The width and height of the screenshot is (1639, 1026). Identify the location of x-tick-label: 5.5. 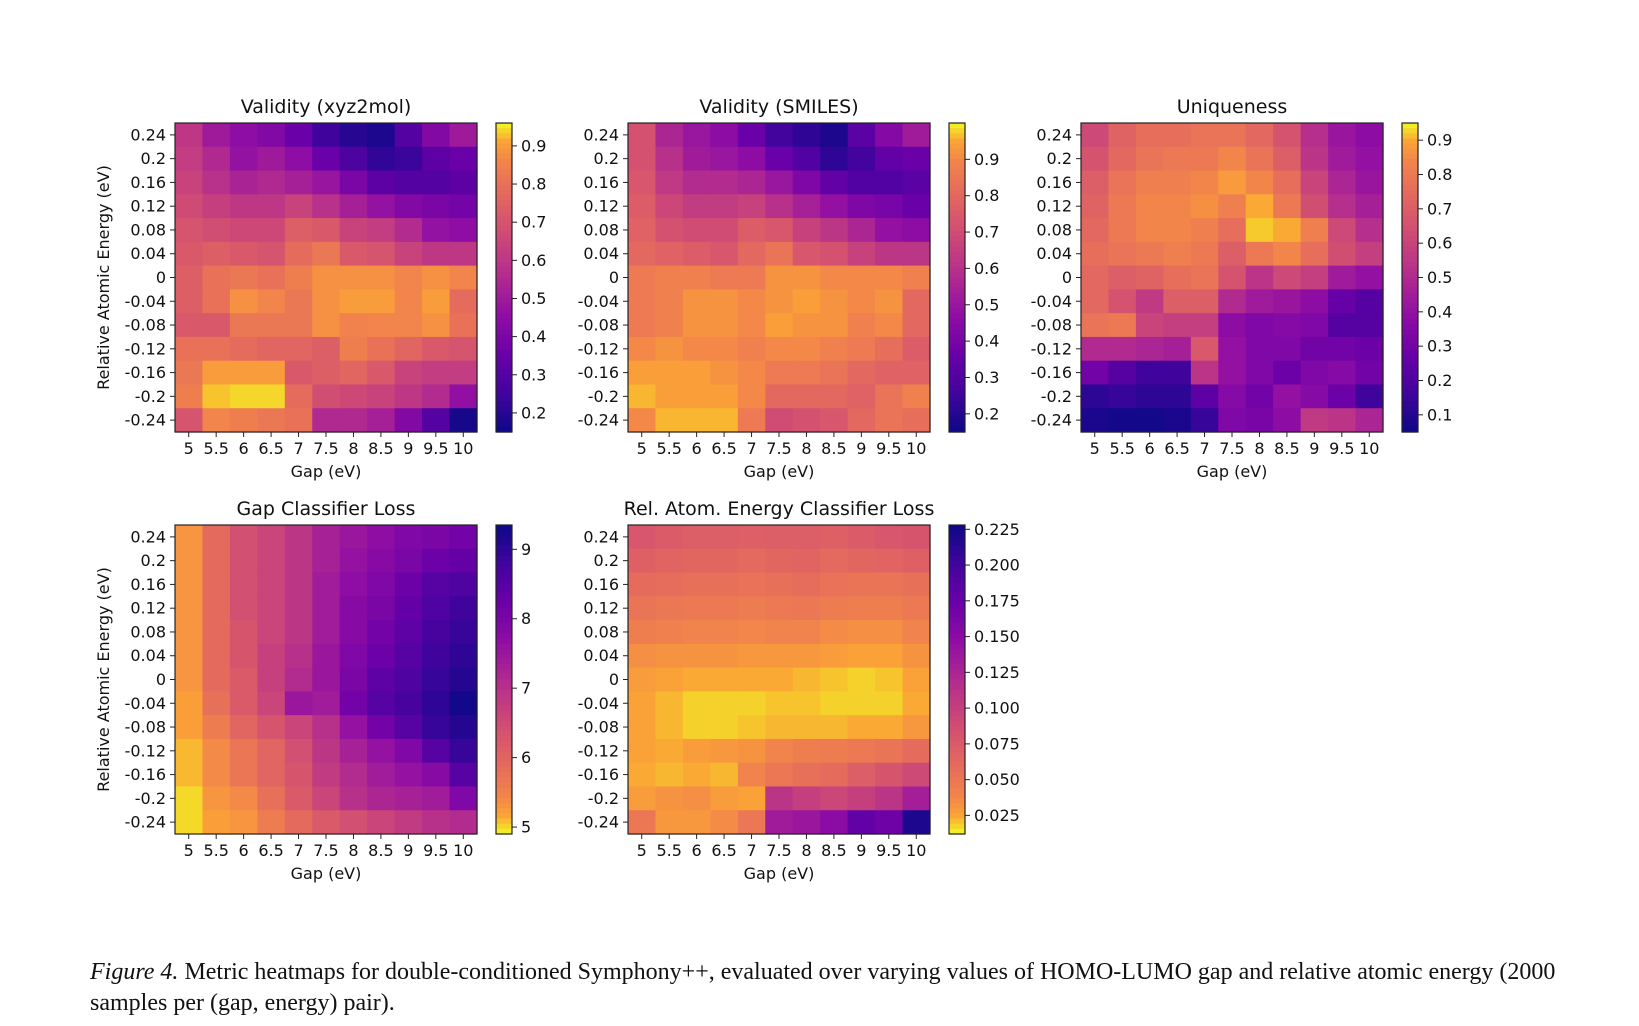
(215, 448).